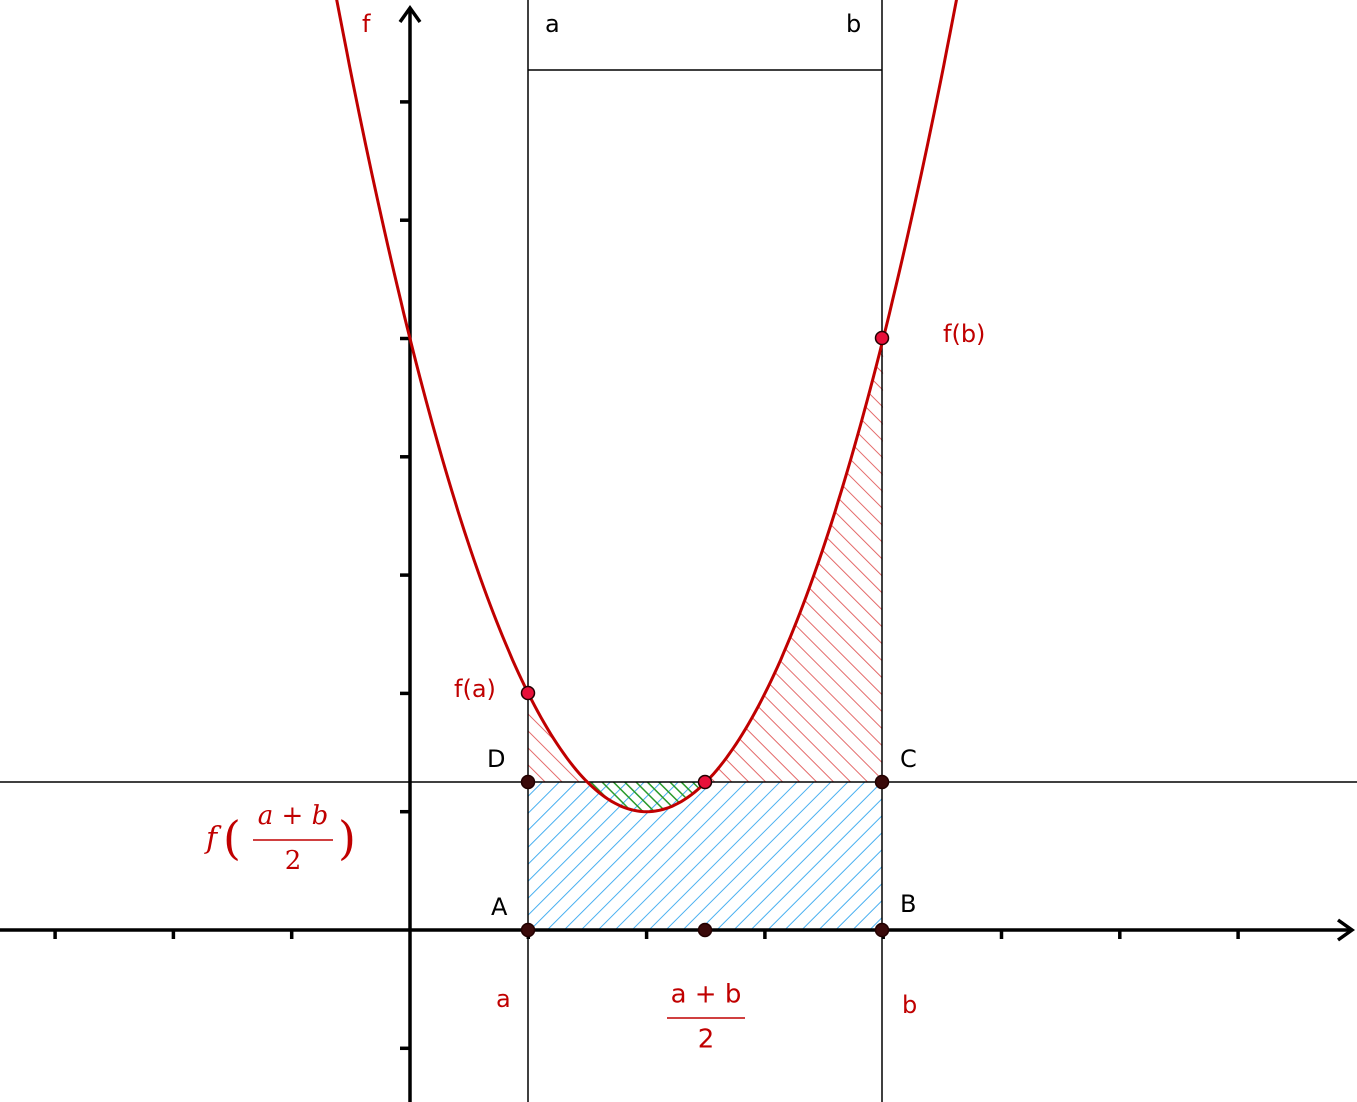 This screenshot has height=1102, width=1357. What do you see at coordinates (964, 334) in the screenshot?
I see `point-label: f(b)` at bounding box center [964, 334].